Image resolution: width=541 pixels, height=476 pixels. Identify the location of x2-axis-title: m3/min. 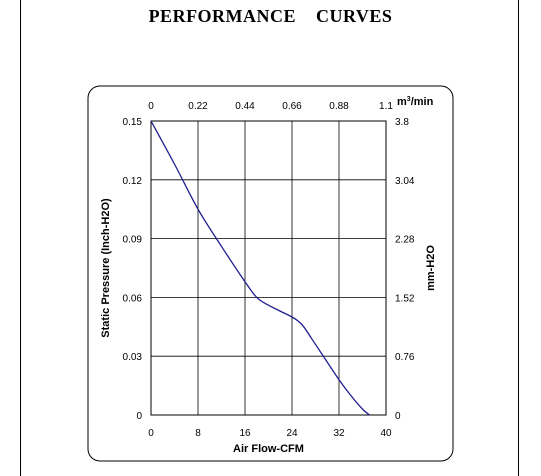
(415, 102).